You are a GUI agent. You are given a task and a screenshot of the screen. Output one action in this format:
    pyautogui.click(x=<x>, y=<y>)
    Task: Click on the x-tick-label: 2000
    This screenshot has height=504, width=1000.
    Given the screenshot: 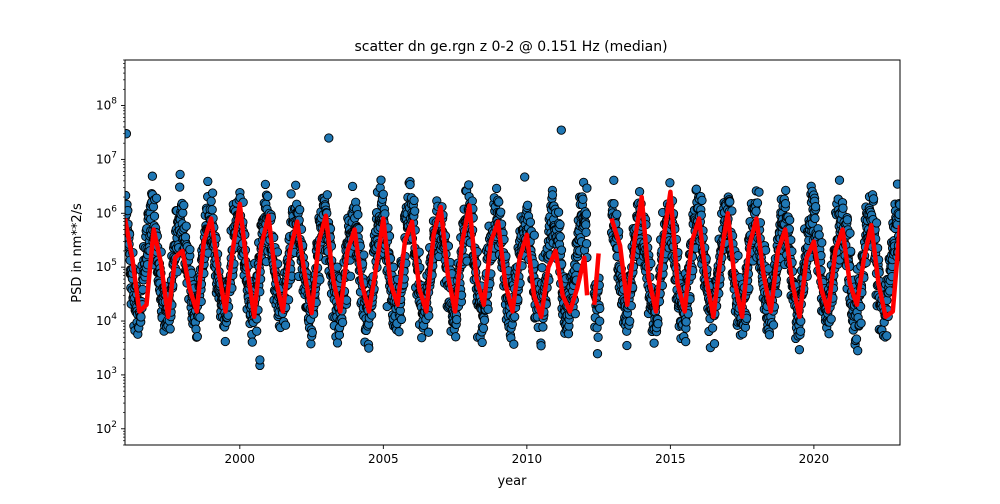 What is the action you would take?
    pyautogui.click(x=240, y=459)
    